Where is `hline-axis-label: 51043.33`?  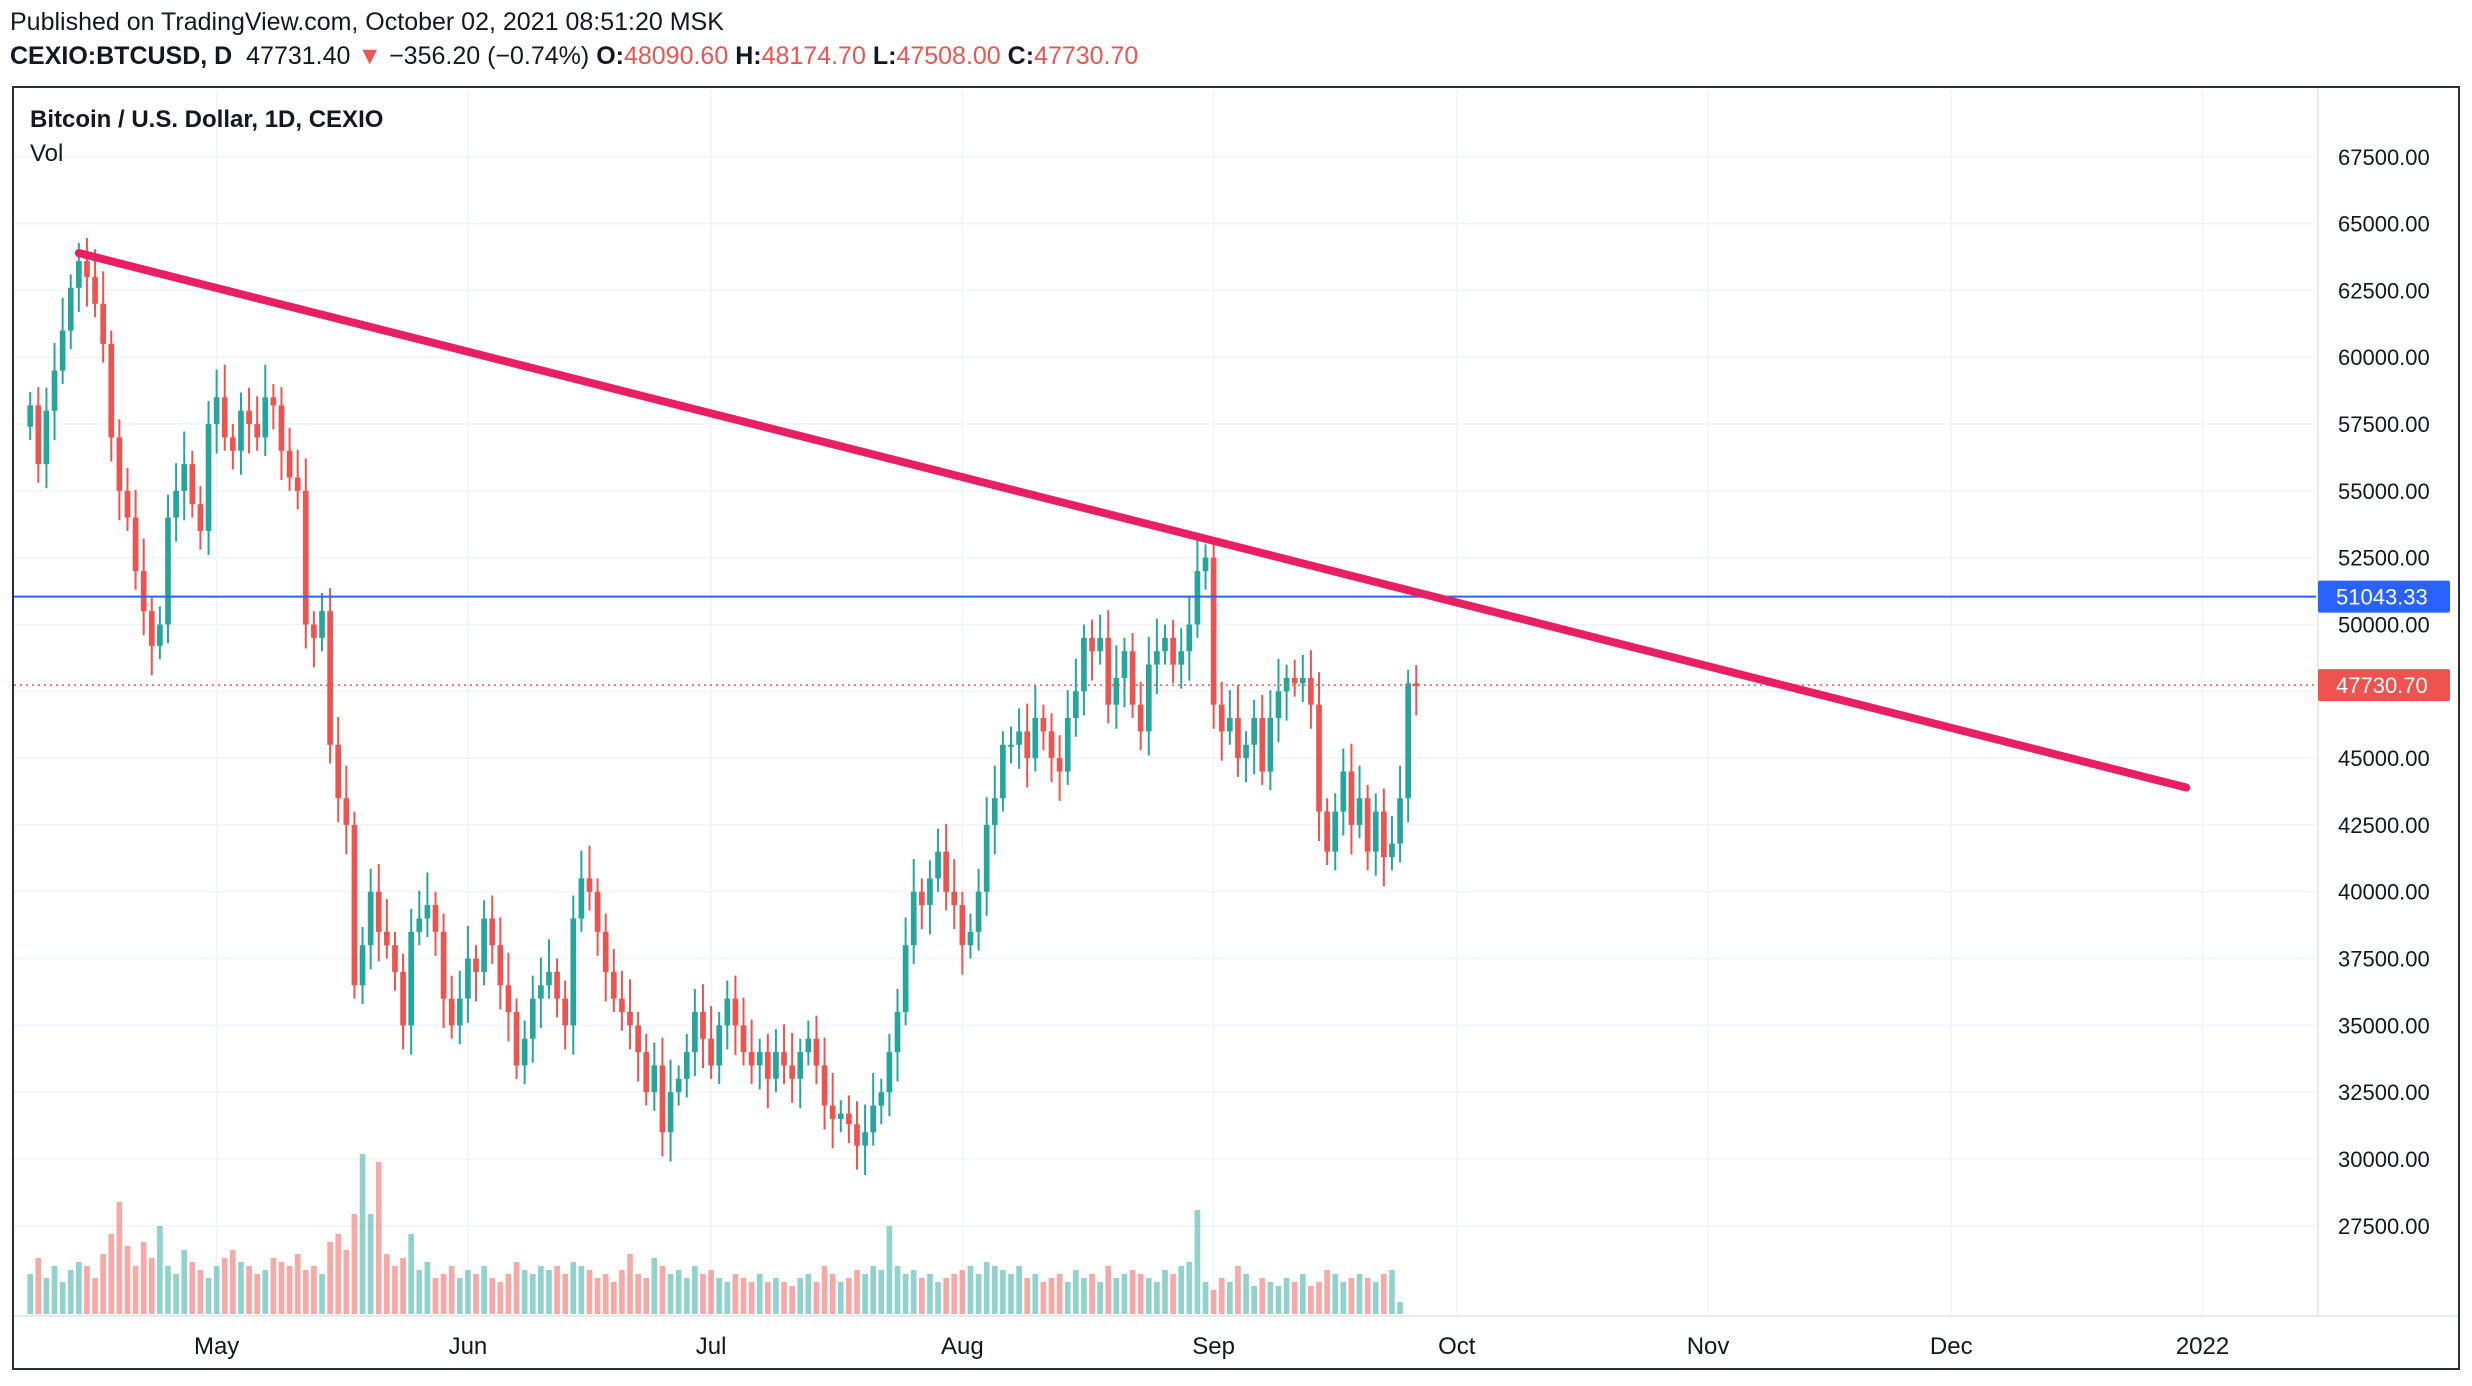 hline-axis-label: 51043.33 is located at coordinates (2384, 596).